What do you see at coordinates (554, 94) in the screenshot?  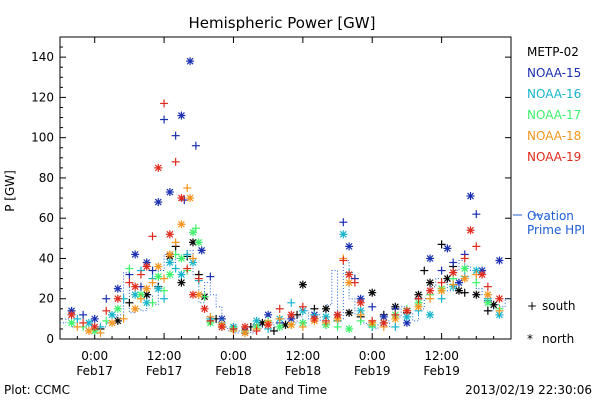 I see `legend-item: NOAA-16` at bounding box center [554, 94].